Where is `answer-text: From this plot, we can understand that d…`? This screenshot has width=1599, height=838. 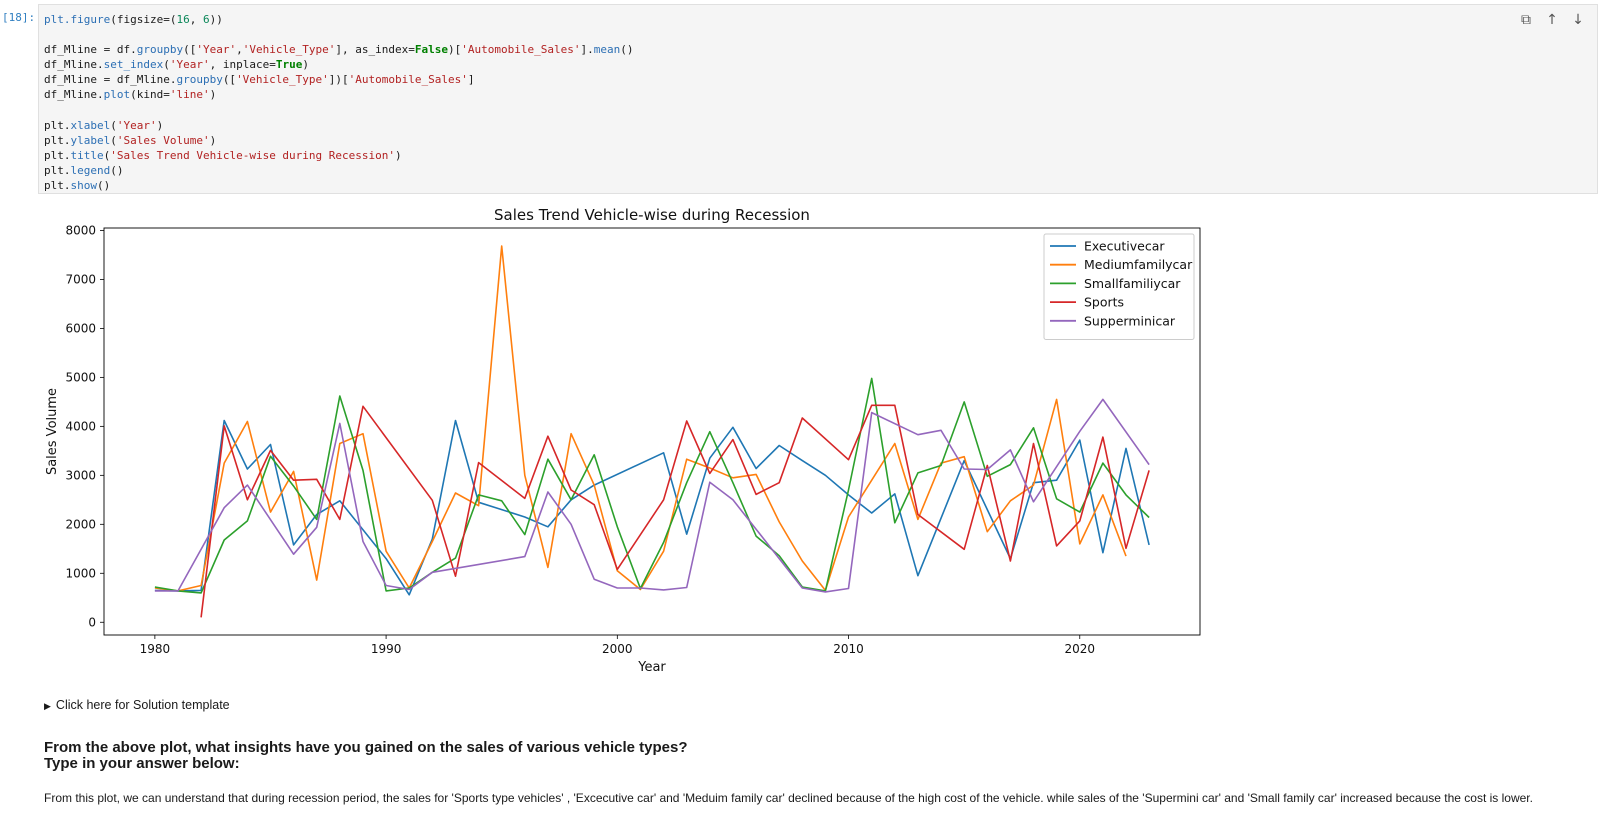
answer-text: From this plot, we can understand that d… is located at coordinates (788, 798).